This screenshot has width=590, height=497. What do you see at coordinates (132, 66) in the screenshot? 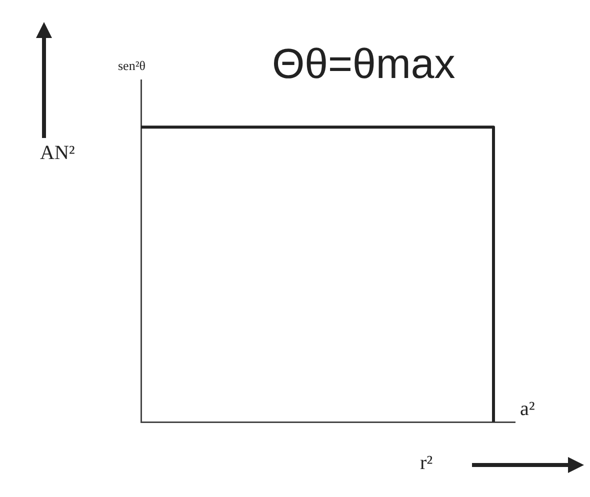
I see `text: sen²θ` at bounding box center [132, 66].